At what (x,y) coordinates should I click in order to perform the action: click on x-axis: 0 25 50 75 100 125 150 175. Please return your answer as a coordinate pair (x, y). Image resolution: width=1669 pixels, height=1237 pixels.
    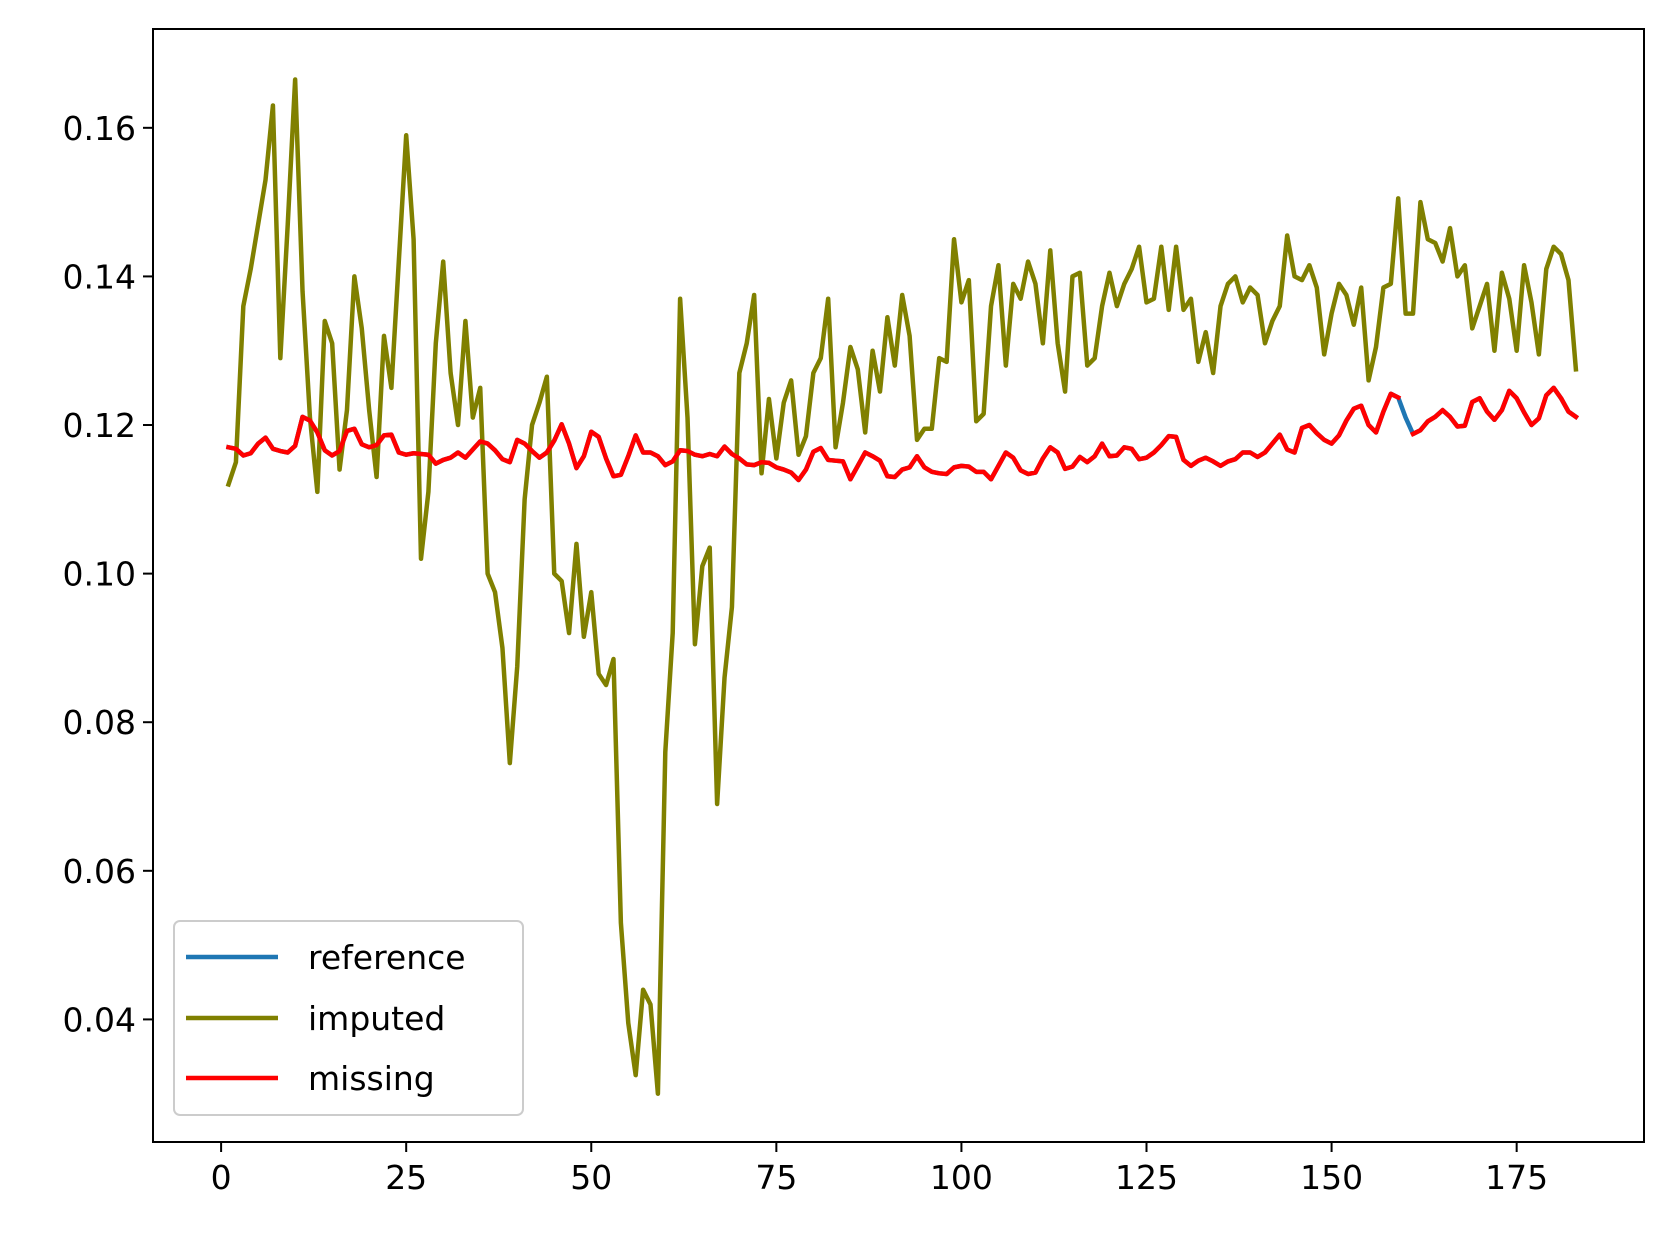
    Looking at the image, I should click on (879, 1169).